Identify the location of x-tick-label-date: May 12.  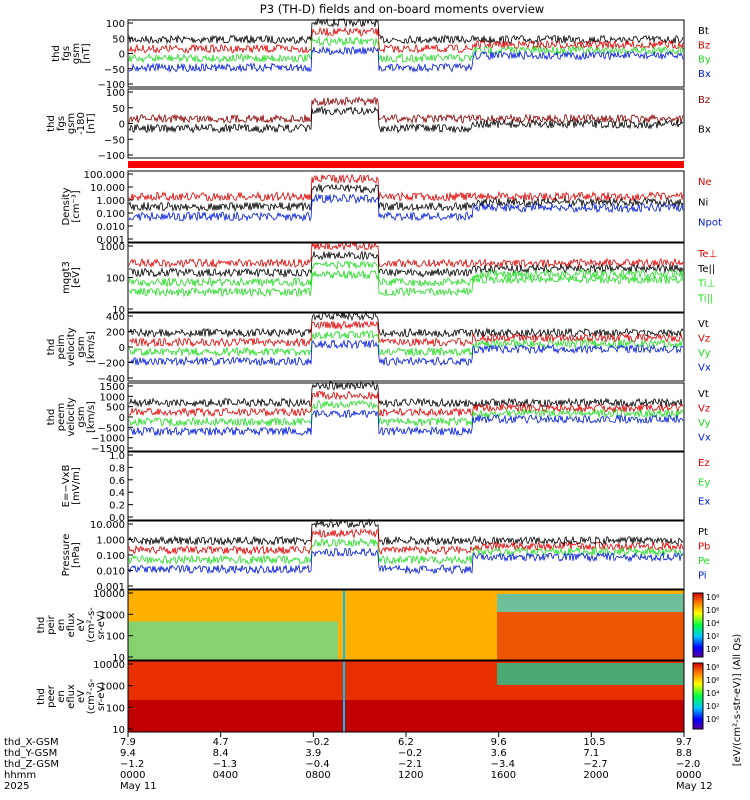
(694, 786).